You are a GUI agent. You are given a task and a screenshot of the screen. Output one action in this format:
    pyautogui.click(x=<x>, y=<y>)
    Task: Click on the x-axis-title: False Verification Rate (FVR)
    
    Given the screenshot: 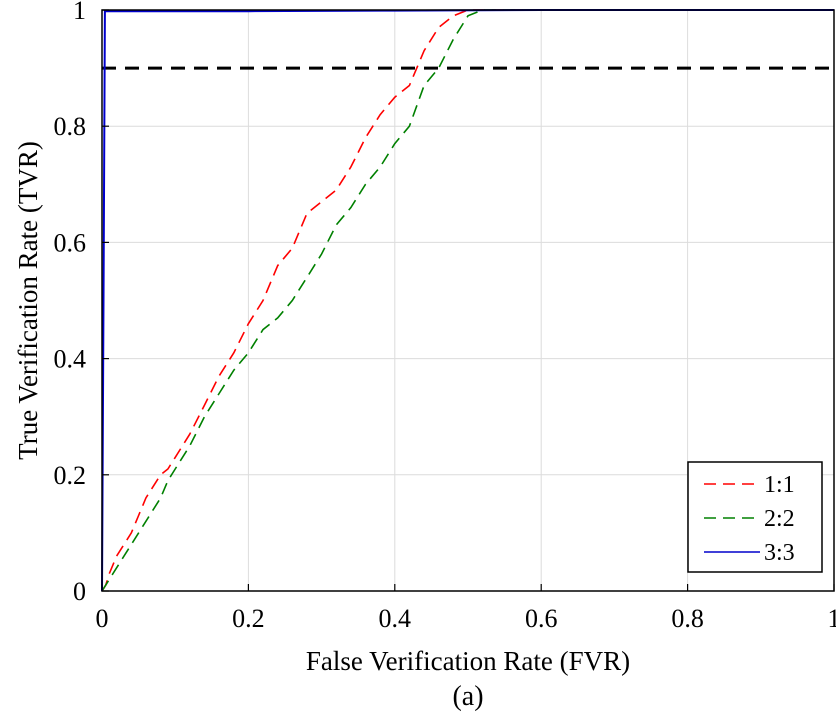 What is the action you would take?
    pyautogui.click(x=468, y=661)
    